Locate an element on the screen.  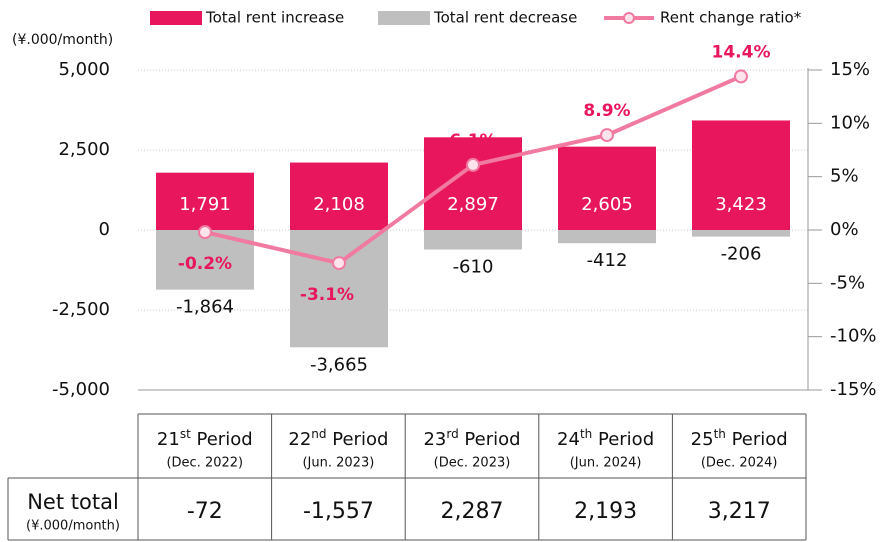
y2-tick-label: 5% is located at coordinates (844, 176).